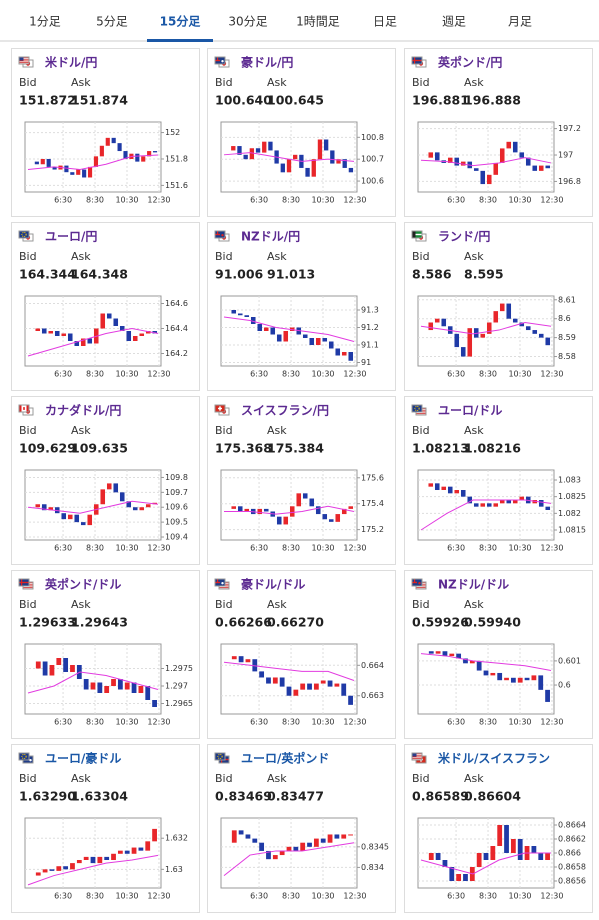  What do you see at coordinates (83, 410) in the screenshot?
I see `pair-name: カナダドル/円` at bounding box center [83, 410].